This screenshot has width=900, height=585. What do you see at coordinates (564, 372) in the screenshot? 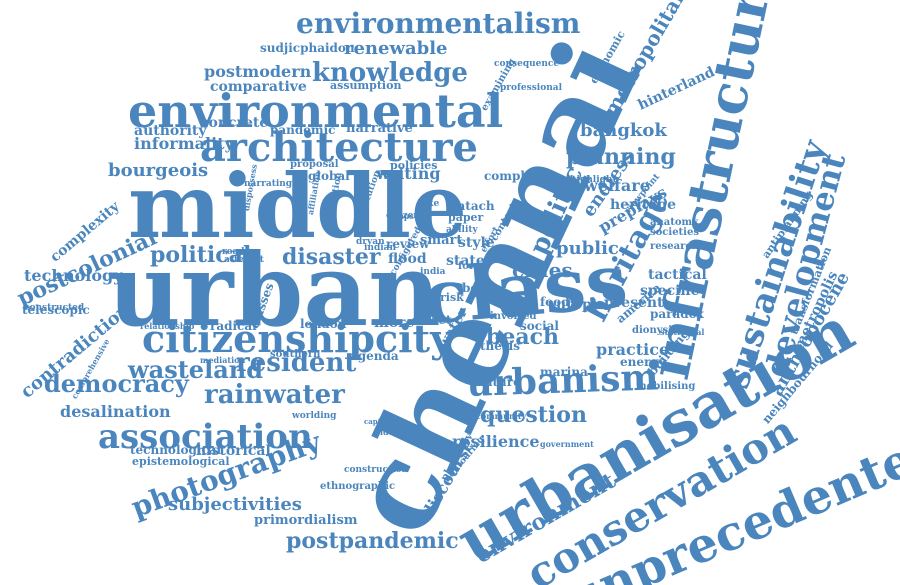
I see `cloud-word-marina: marina` at bounding box center [564, 372].